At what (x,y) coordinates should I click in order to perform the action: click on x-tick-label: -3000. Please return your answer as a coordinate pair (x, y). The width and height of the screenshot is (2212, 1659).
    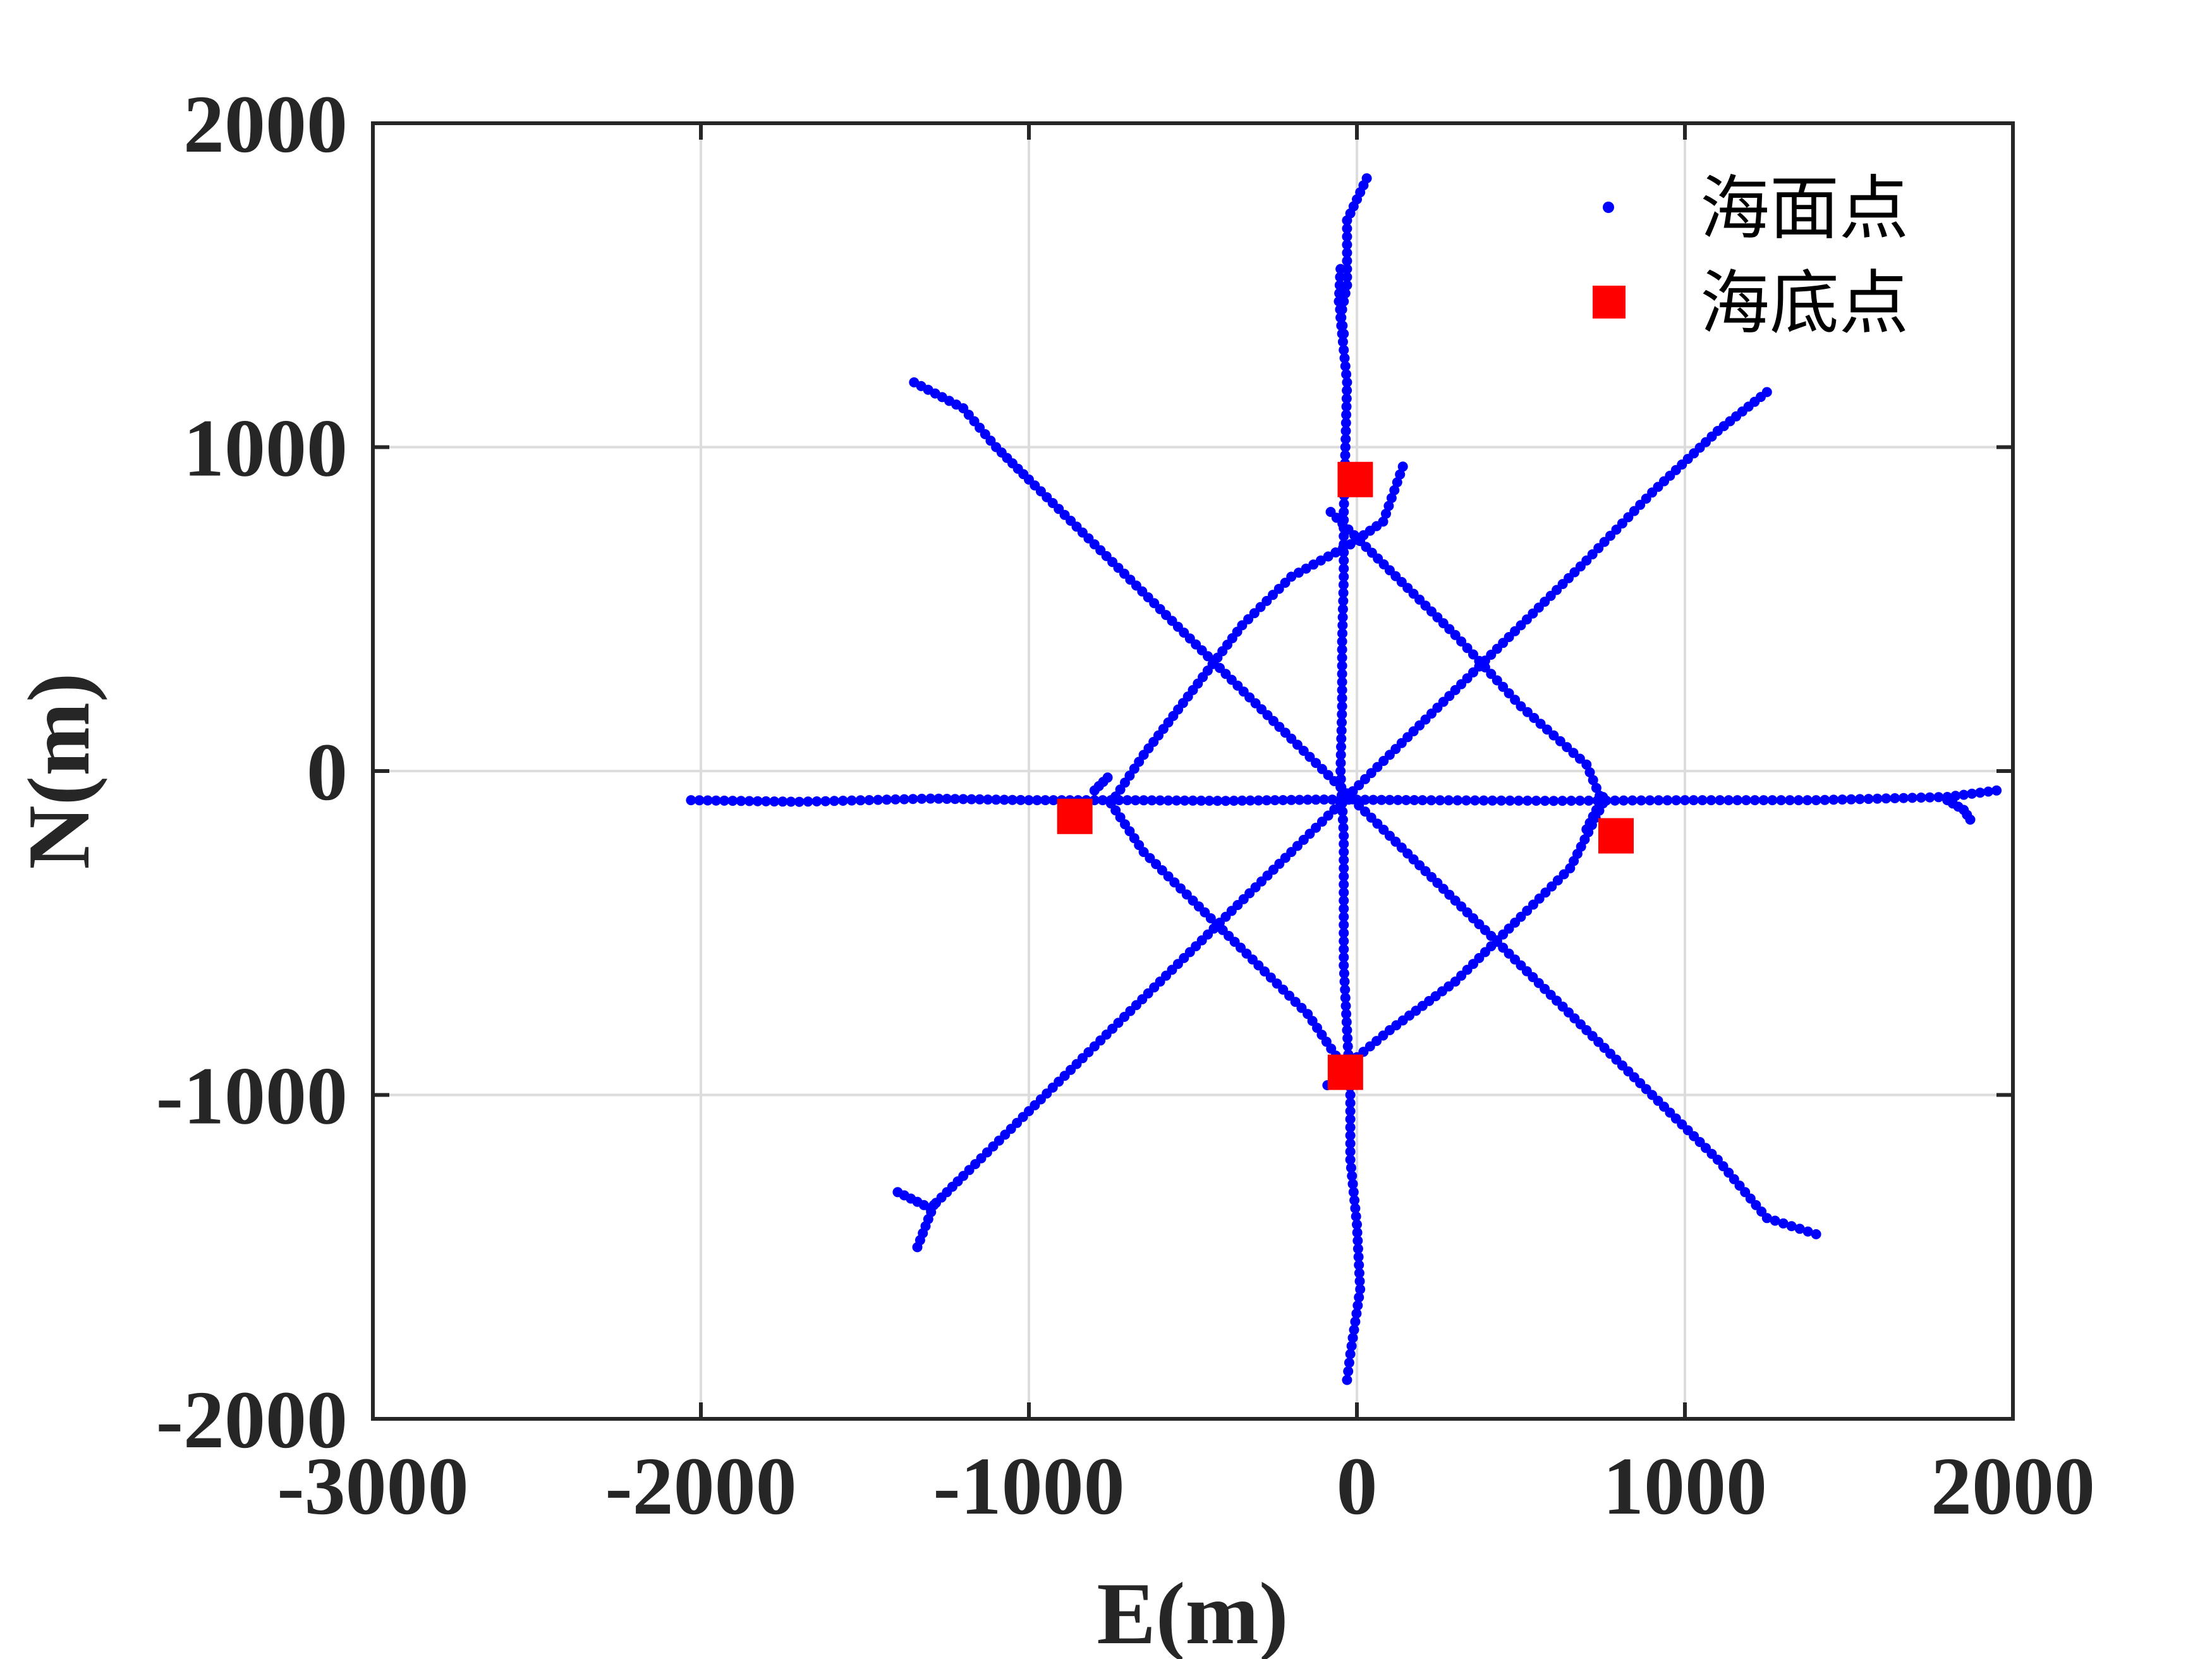
    Looking at the image, I should click on (372, 1486).